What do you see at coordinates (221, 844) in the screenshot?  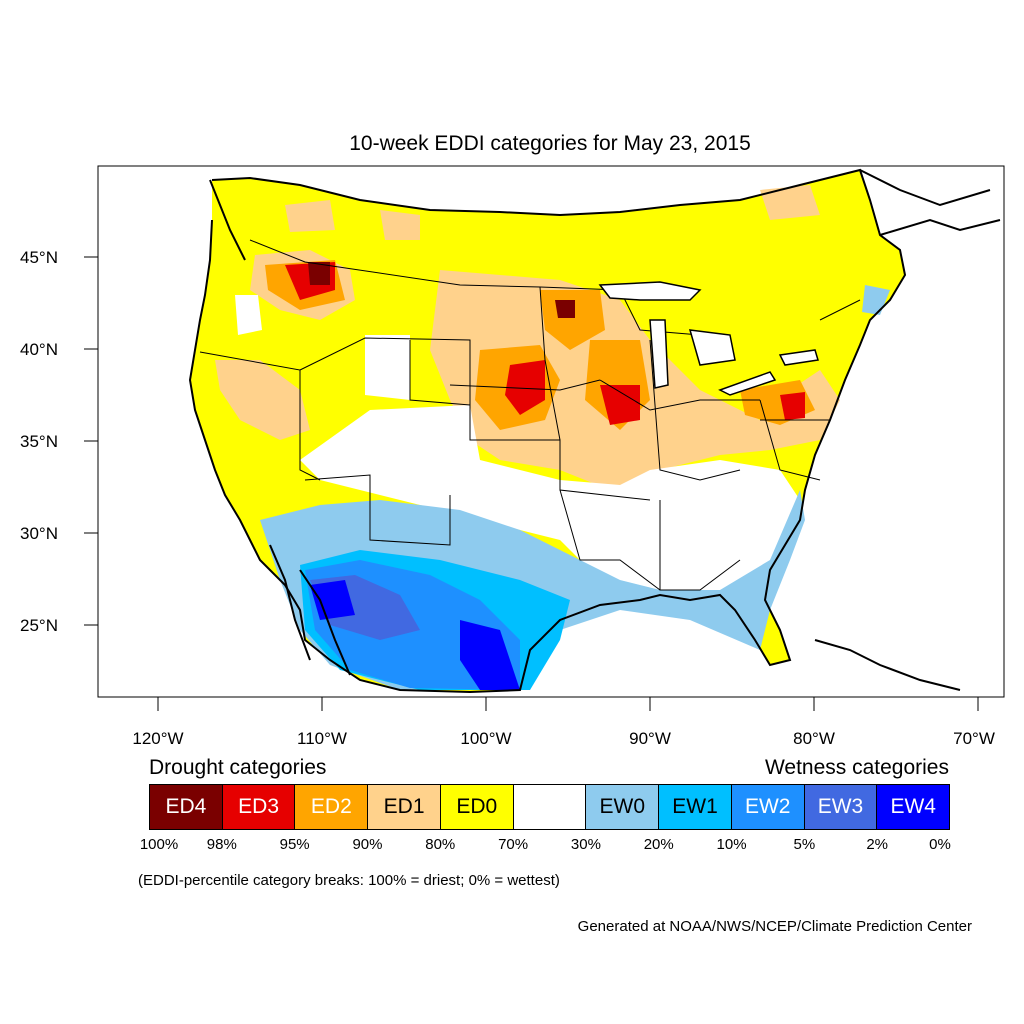 I see `percentile-label: 98%` at bounding box center [221, 844].